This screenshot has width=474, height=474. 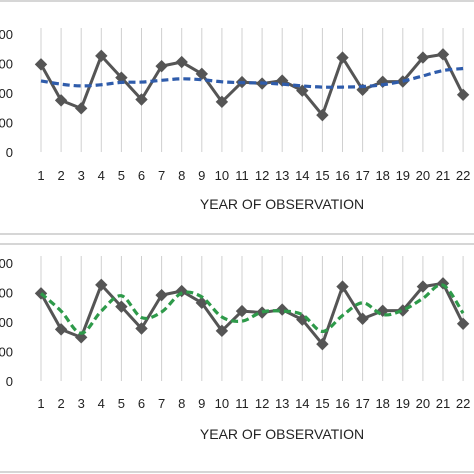 I want to click on x-axis-title-top: YEAR OF OBSERVATION, so click(x=282, y=204).